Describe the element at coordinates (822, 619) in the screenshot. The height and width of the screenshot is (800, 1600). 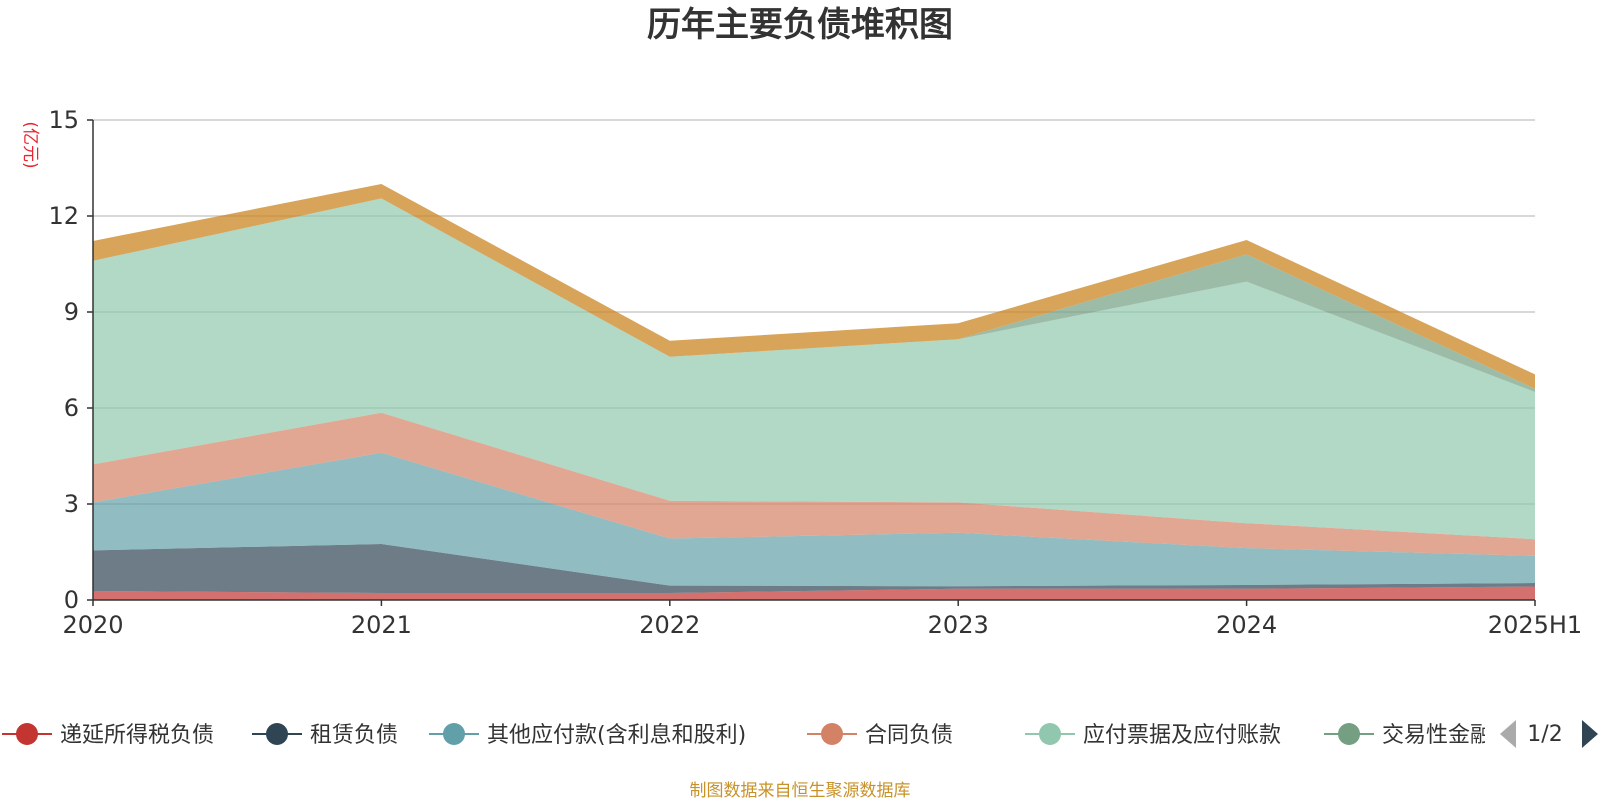
I see `x-tick-labels: 2020 2021 2022 2023 2024 2025H1` at that location.